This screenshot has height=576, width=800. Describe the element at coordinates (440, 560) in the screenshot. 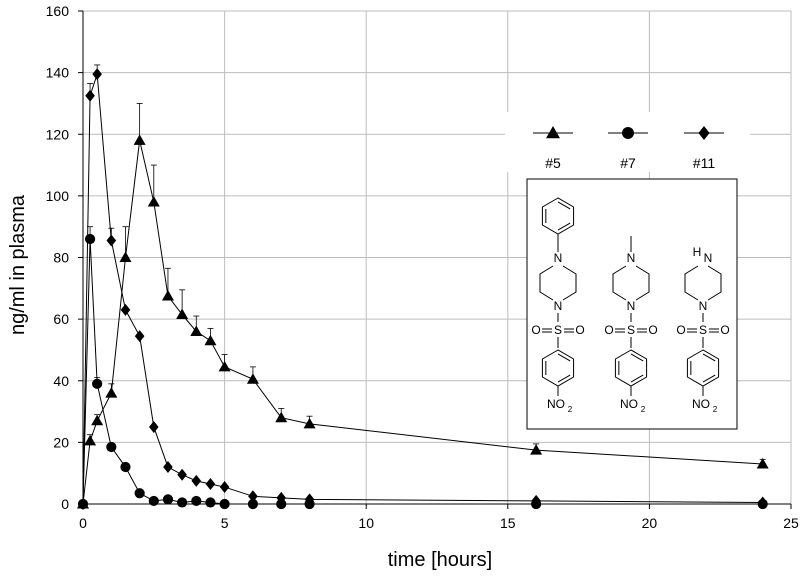

I see `x-axis-title: time [hours]` at that location.